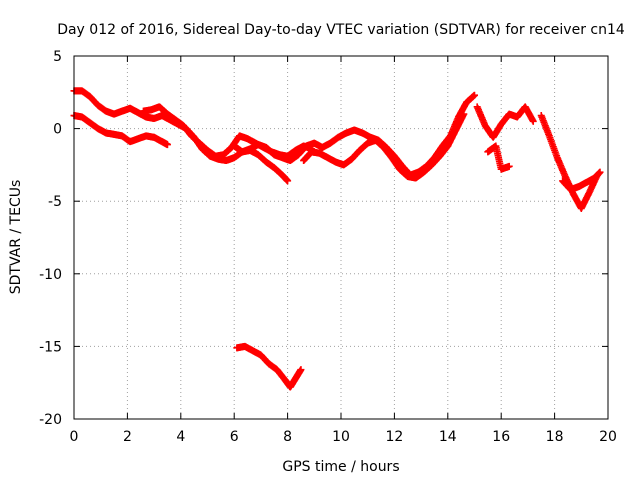 Image resolution: width=640 pixels, height=480 pixels. What do you see at coordinates (569, 162) in the screenshot?
I see `series-track-h` at bounding box center [569, 162].